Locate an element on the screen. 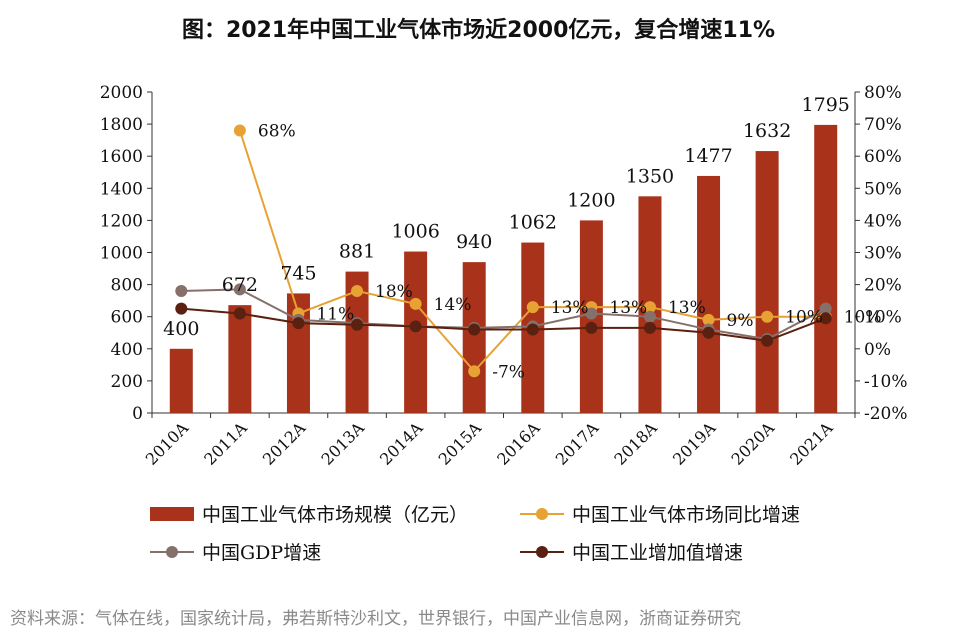 Image resolution: width=957 pixels, height=638 pixels. x-tick-label: 2015A is located at coordinates (460, 443).